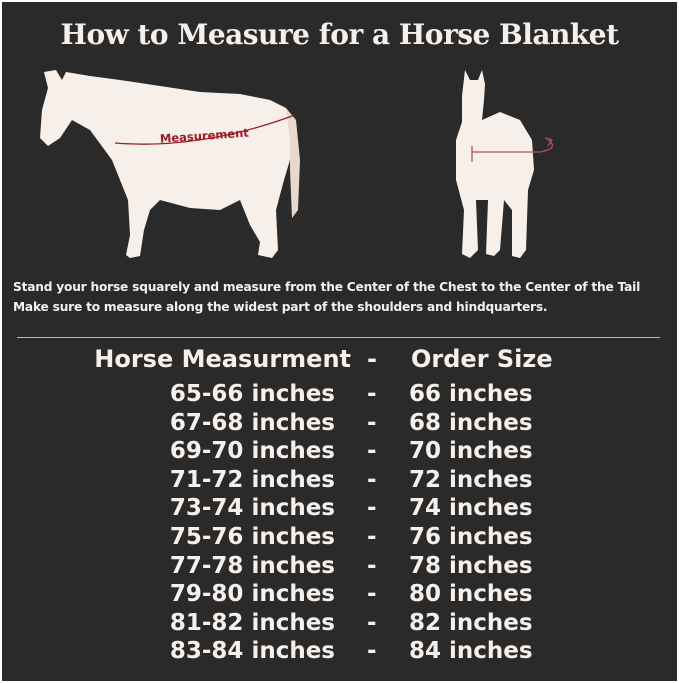 The width and height of the screenshot is (679, 683). Describe the element at coordinates (338, 337) in the screenshot. I see `divider` at that location.